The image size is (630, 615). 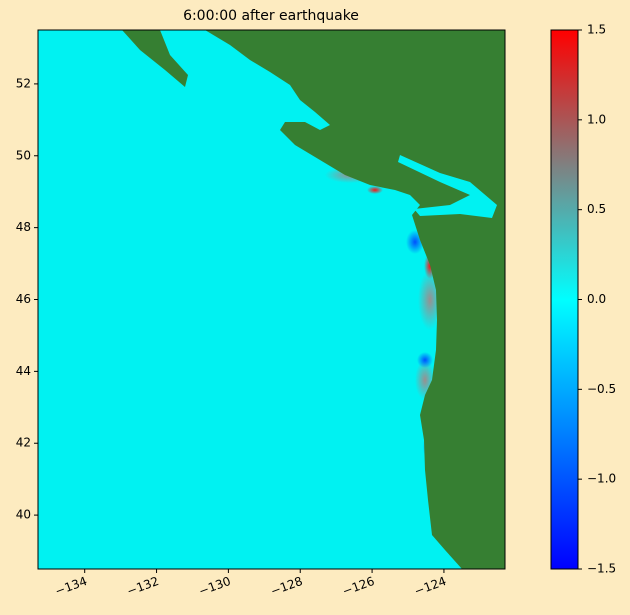 I want to click on colorbar-tick-label: 0.0, so click(x=596, y=299).